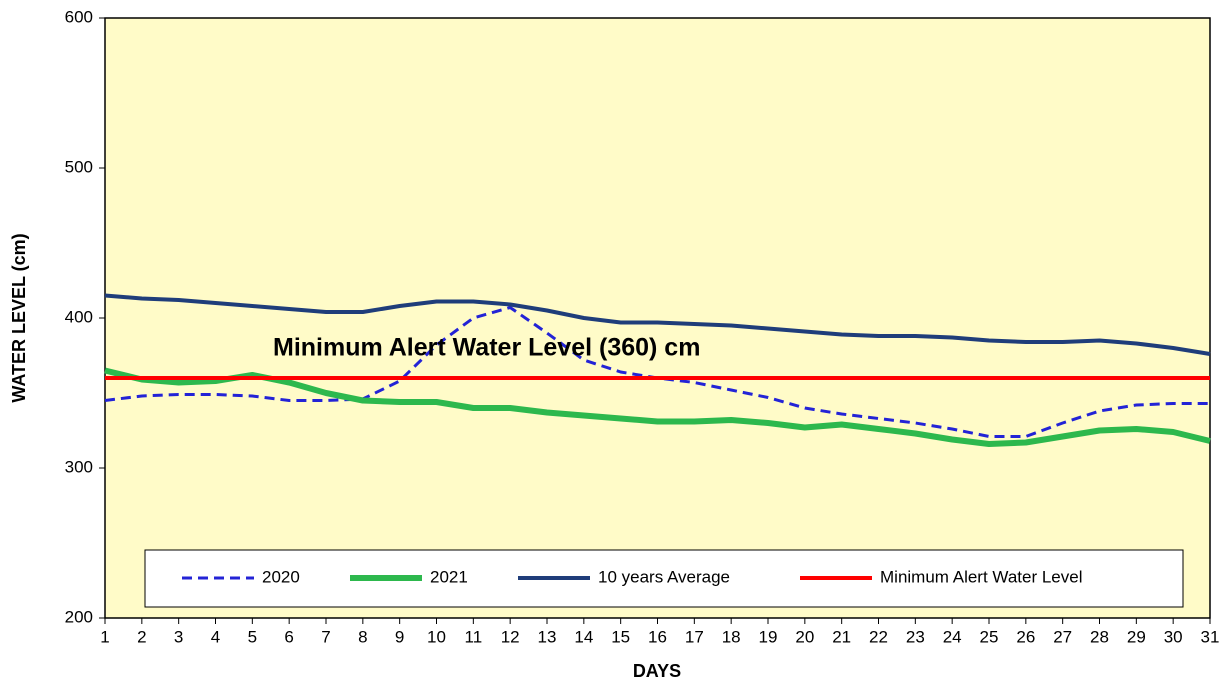  I want to click on x-tick-label: 19, so click(768, 636).